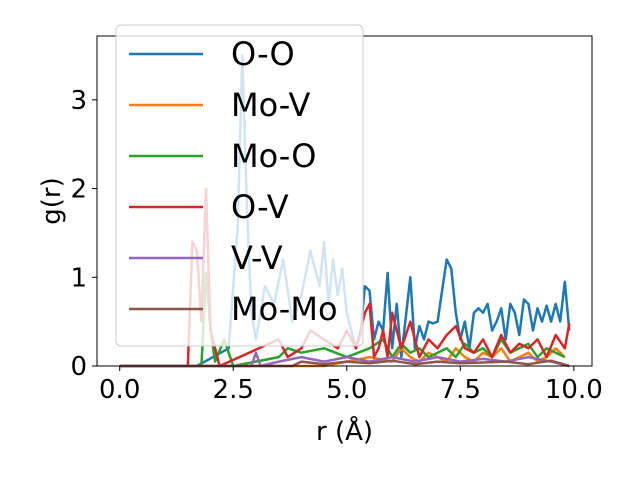 Image resolution: width=640 pixels, height=480 pixels. What do you see at coordinates (344, 363) in the screenshot?
I see `series-line-mo-mo` at bounding box center [344, 363].